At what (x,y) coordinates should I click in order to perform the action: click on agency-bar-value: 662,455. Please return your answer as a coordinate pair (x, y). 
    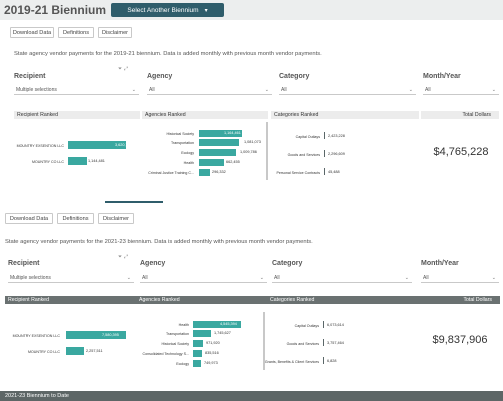
    Looking at the image, I should click on (233, 162).